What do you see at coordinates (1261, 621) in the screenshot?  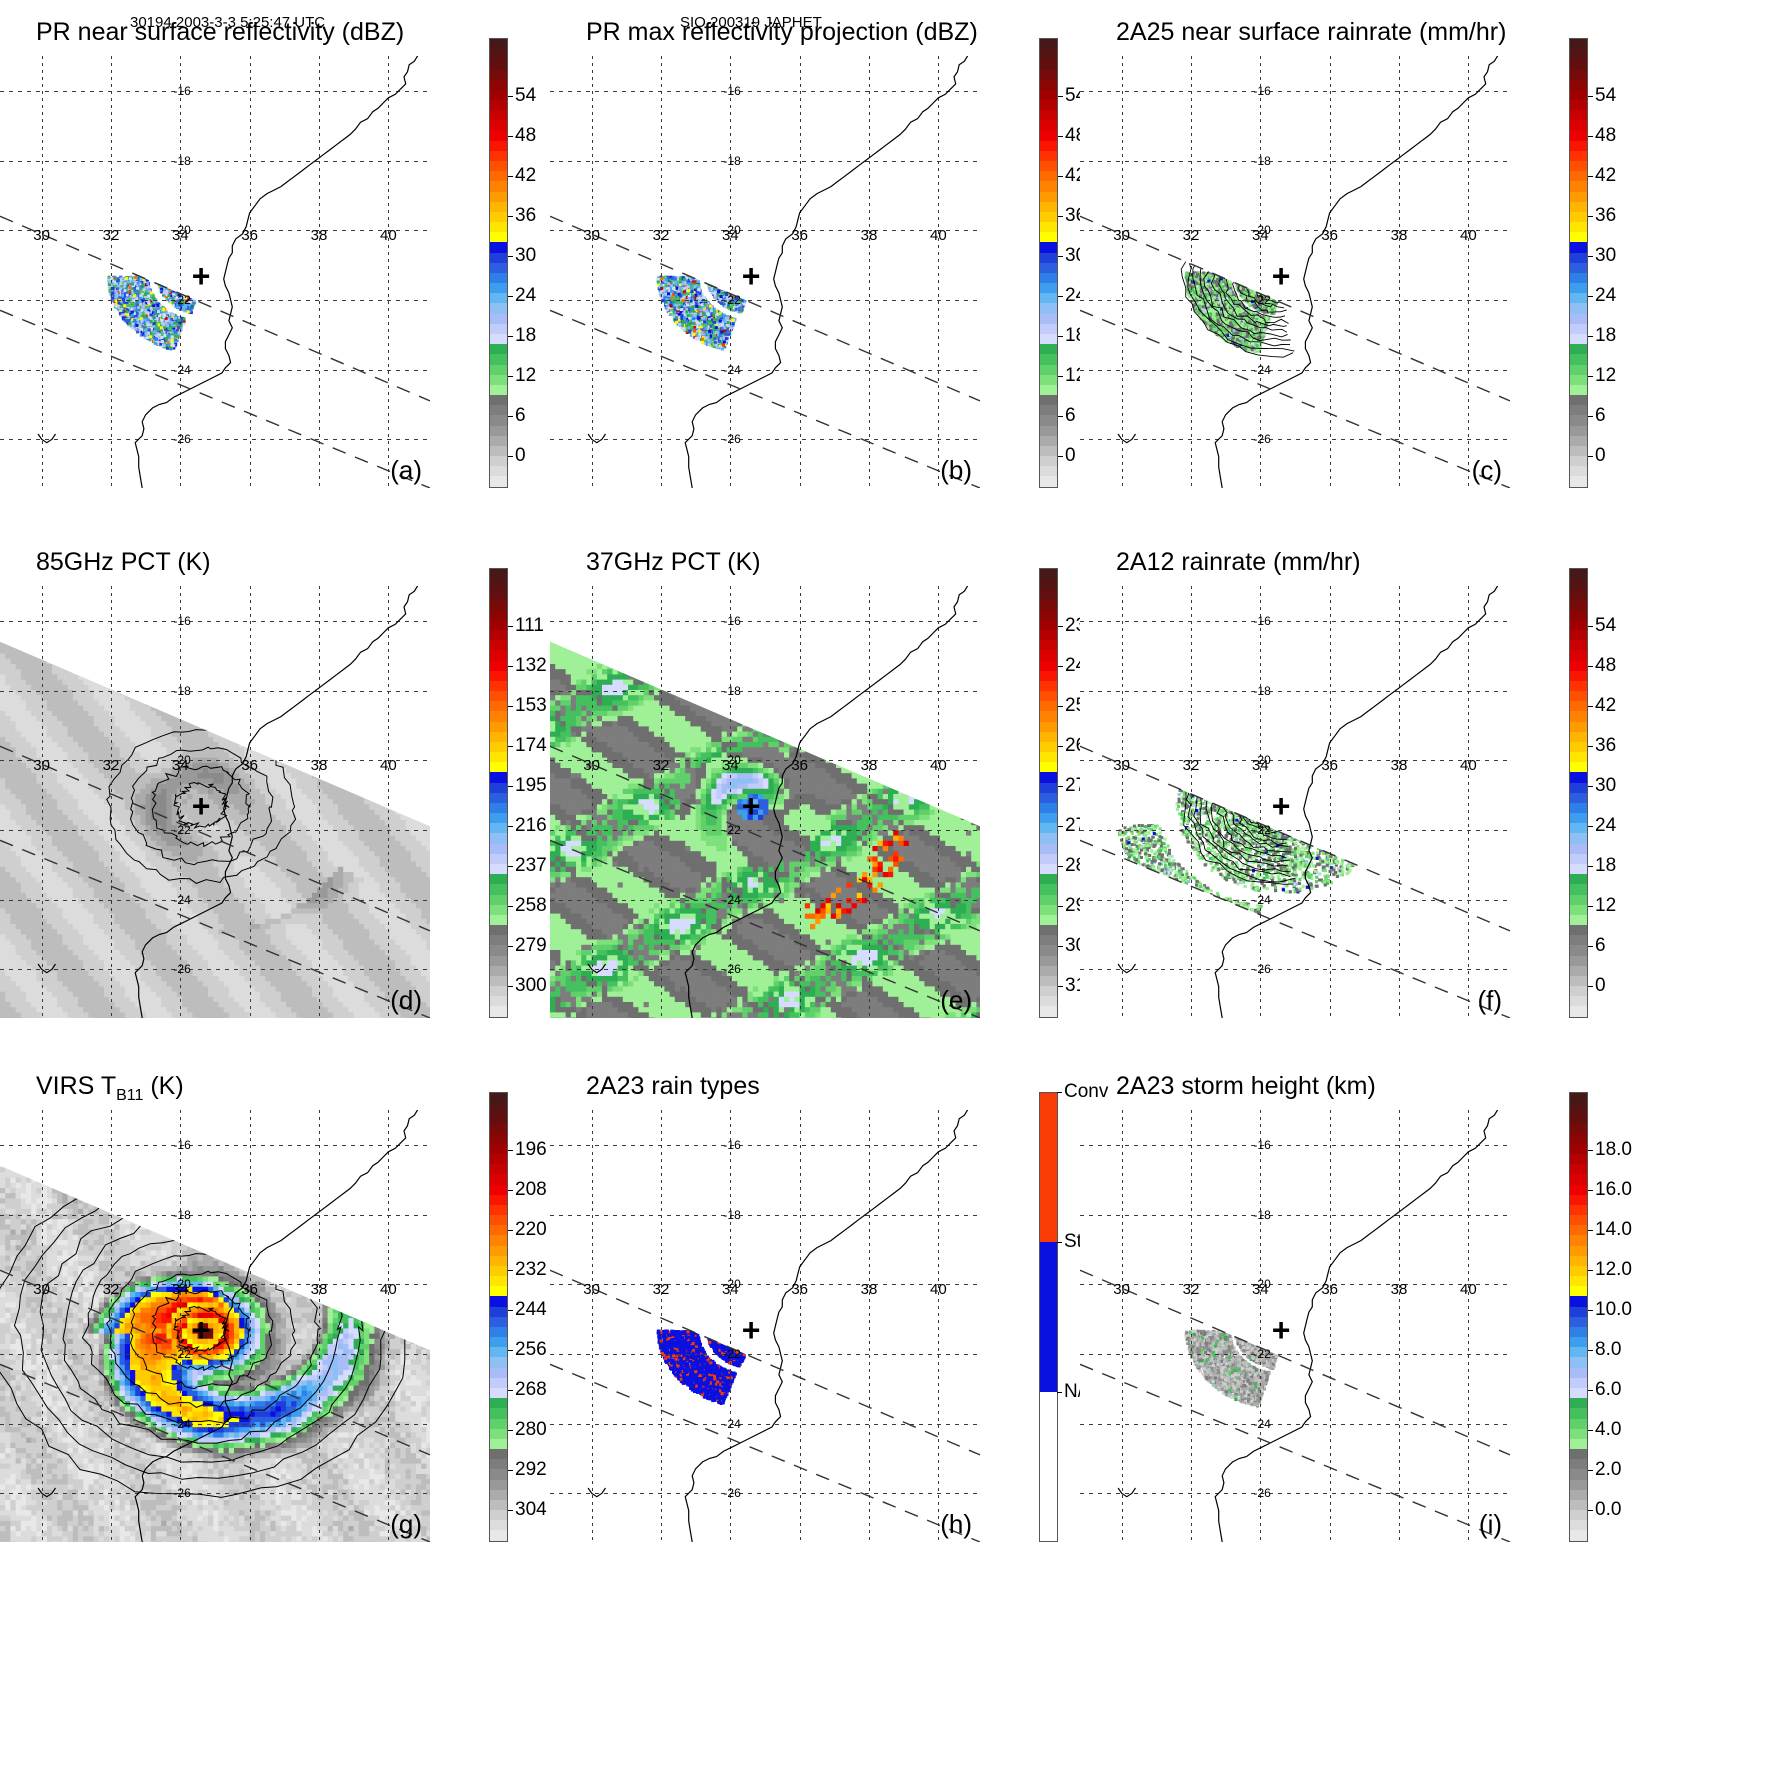 I see `lat-label--16: -16` at bounding box center [1261, 621].